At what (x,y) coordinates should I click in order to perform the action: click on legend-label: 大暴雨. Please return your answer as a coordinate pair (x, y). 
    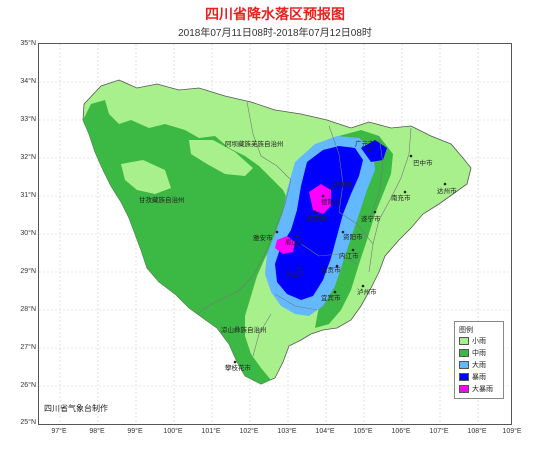
    Looking at the image, I should click on (482, 389).